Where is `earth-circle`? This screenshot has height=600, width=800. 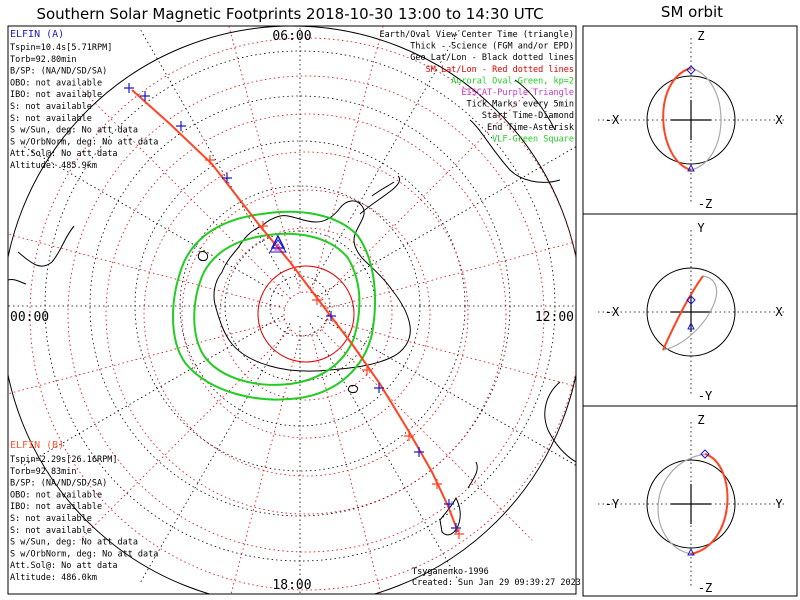
earth-circle is located at coordinates (691, 312).